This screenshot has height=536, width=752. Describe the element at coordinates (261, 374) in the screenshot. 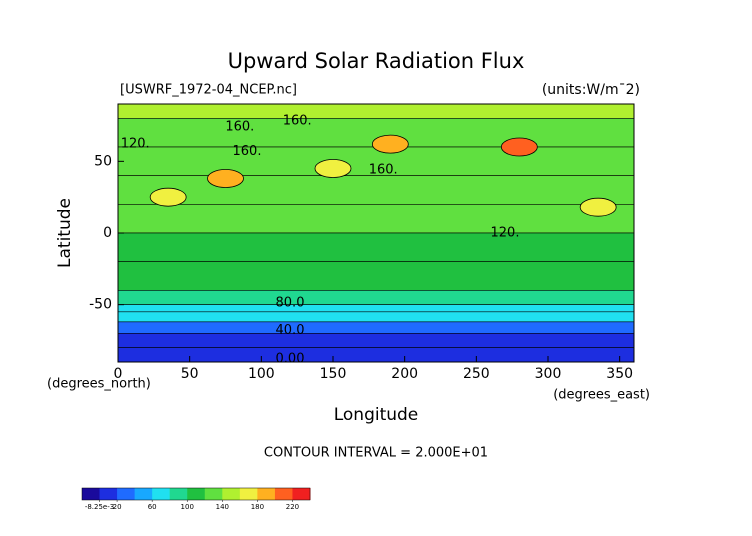

I see `x-tick-label: 100` at that location.